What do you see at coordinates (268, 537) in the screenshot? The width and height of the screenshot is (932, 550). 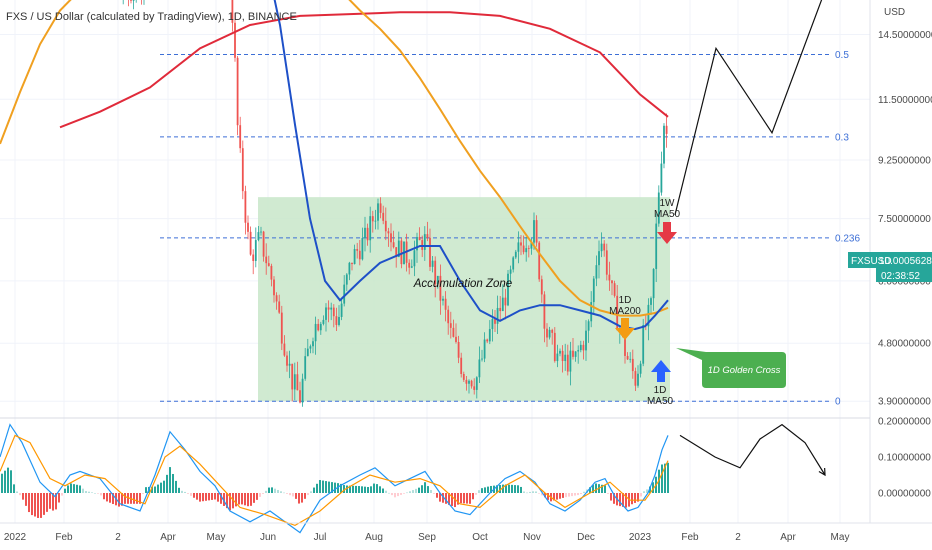 I see `time-tick-label: Jun` at bounding box center [268, 537].